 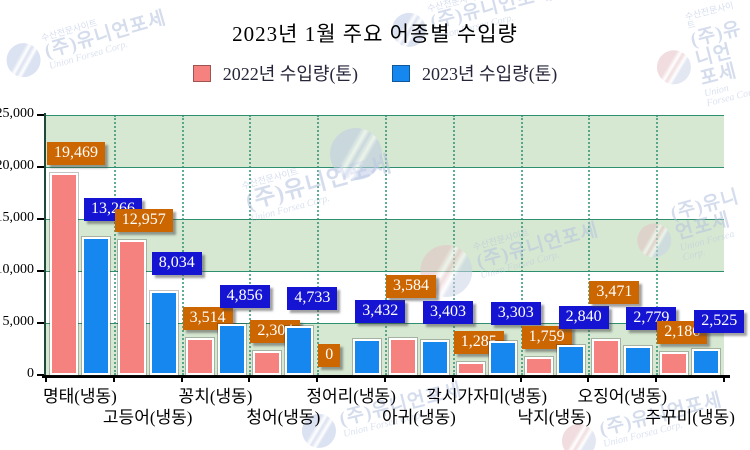 What do you see at coordinates (147, 417) in the screenshot?
I see `x-axis-category-label: 고등어(냉동)` at bounding box center [147, 417].